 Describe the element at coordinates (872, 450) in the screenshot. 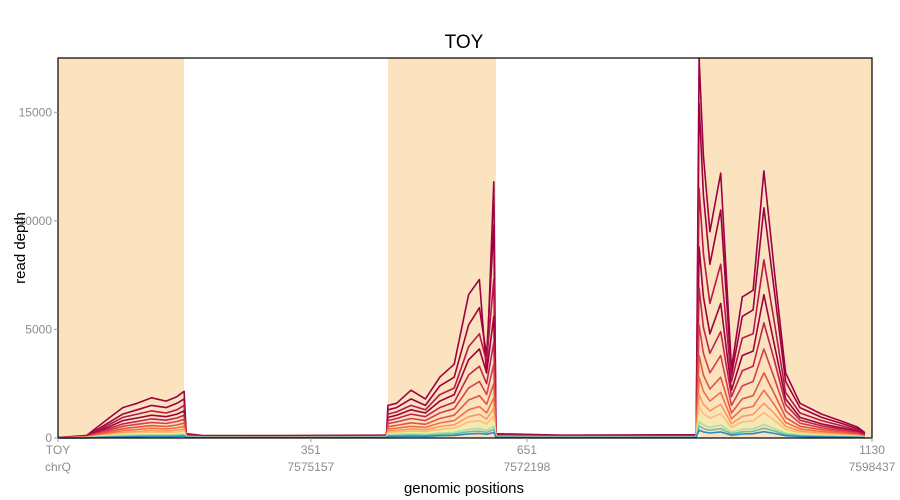

I see `x-tick-label: 1130` at that location.